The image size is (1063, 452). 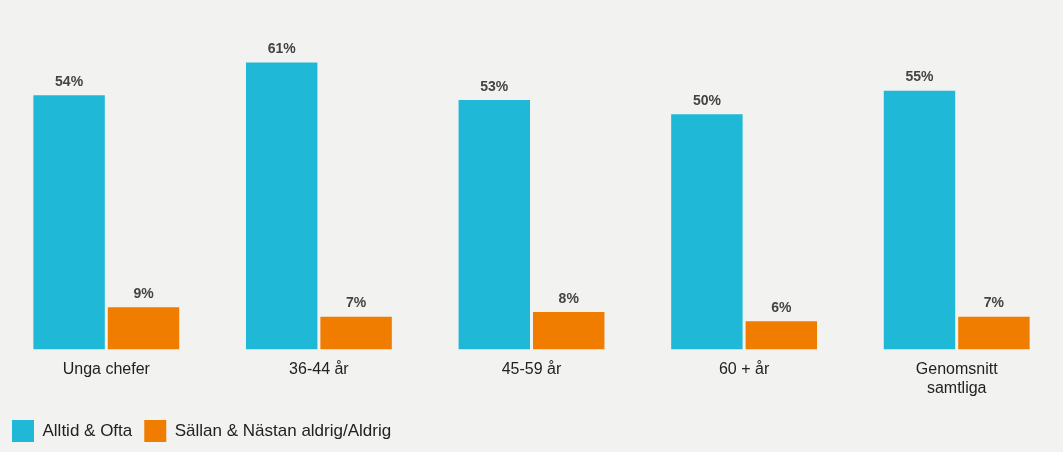 I want to click on x-tick-label: 45-59 år, so click(x=531, y=368).